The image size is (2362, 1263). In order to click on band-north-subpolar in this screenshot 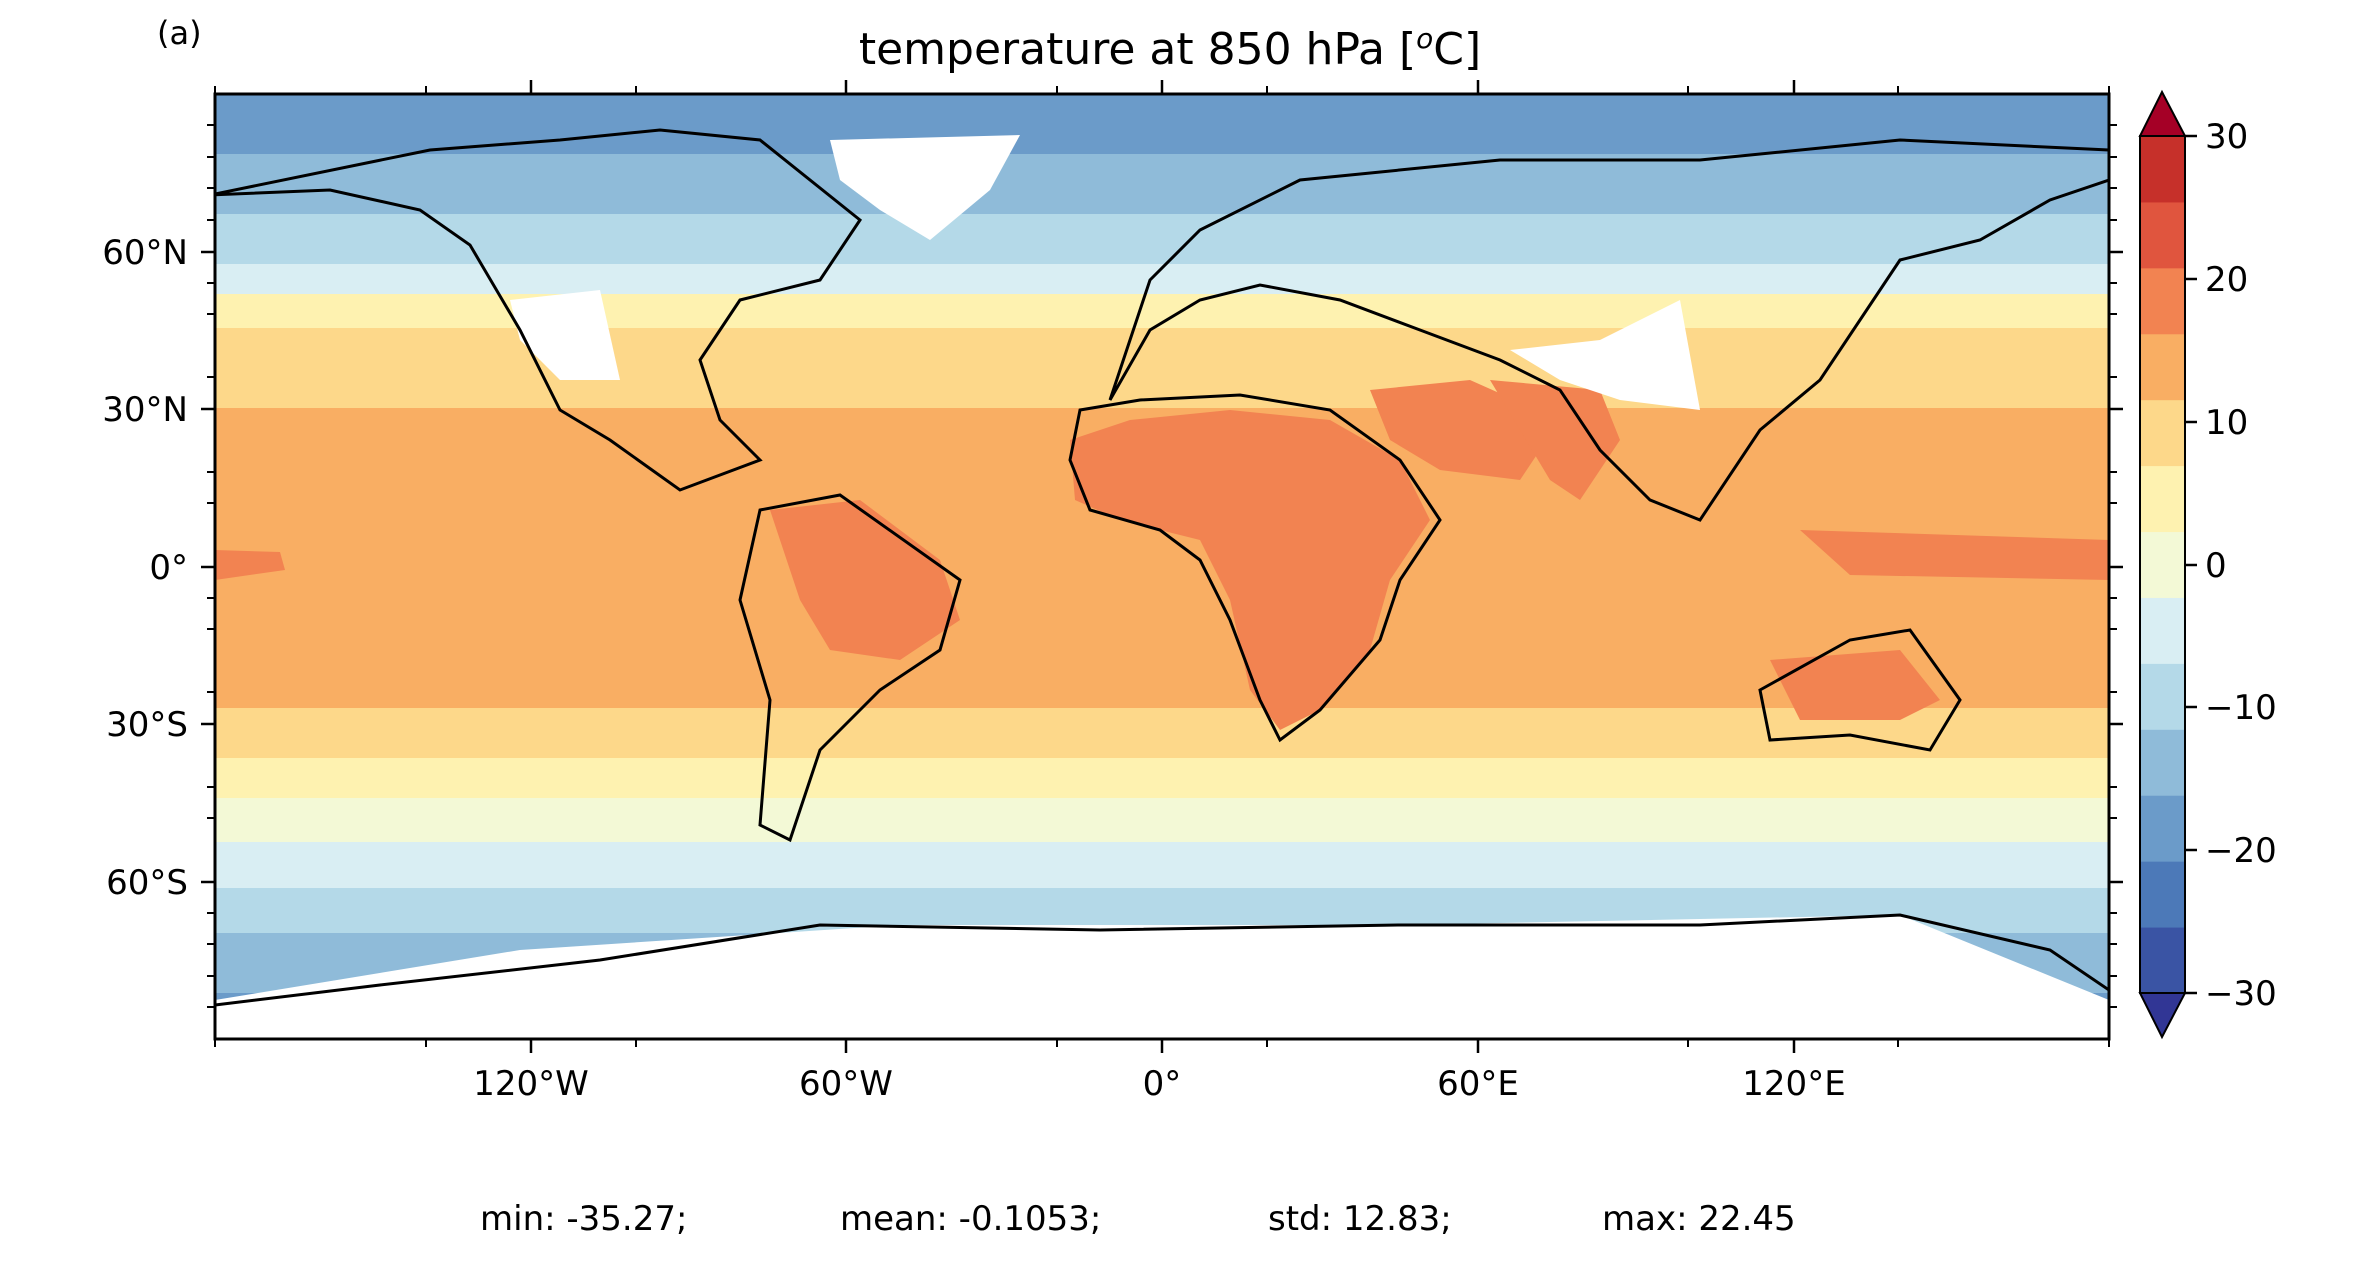, I will do `click(1162, 184)`.